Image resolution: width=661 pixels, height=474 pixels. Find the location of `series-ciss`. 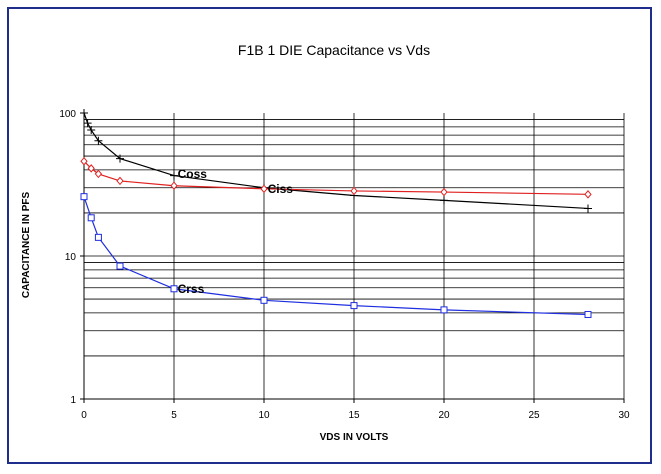

series-ciss is located at coordinates (336, 177).